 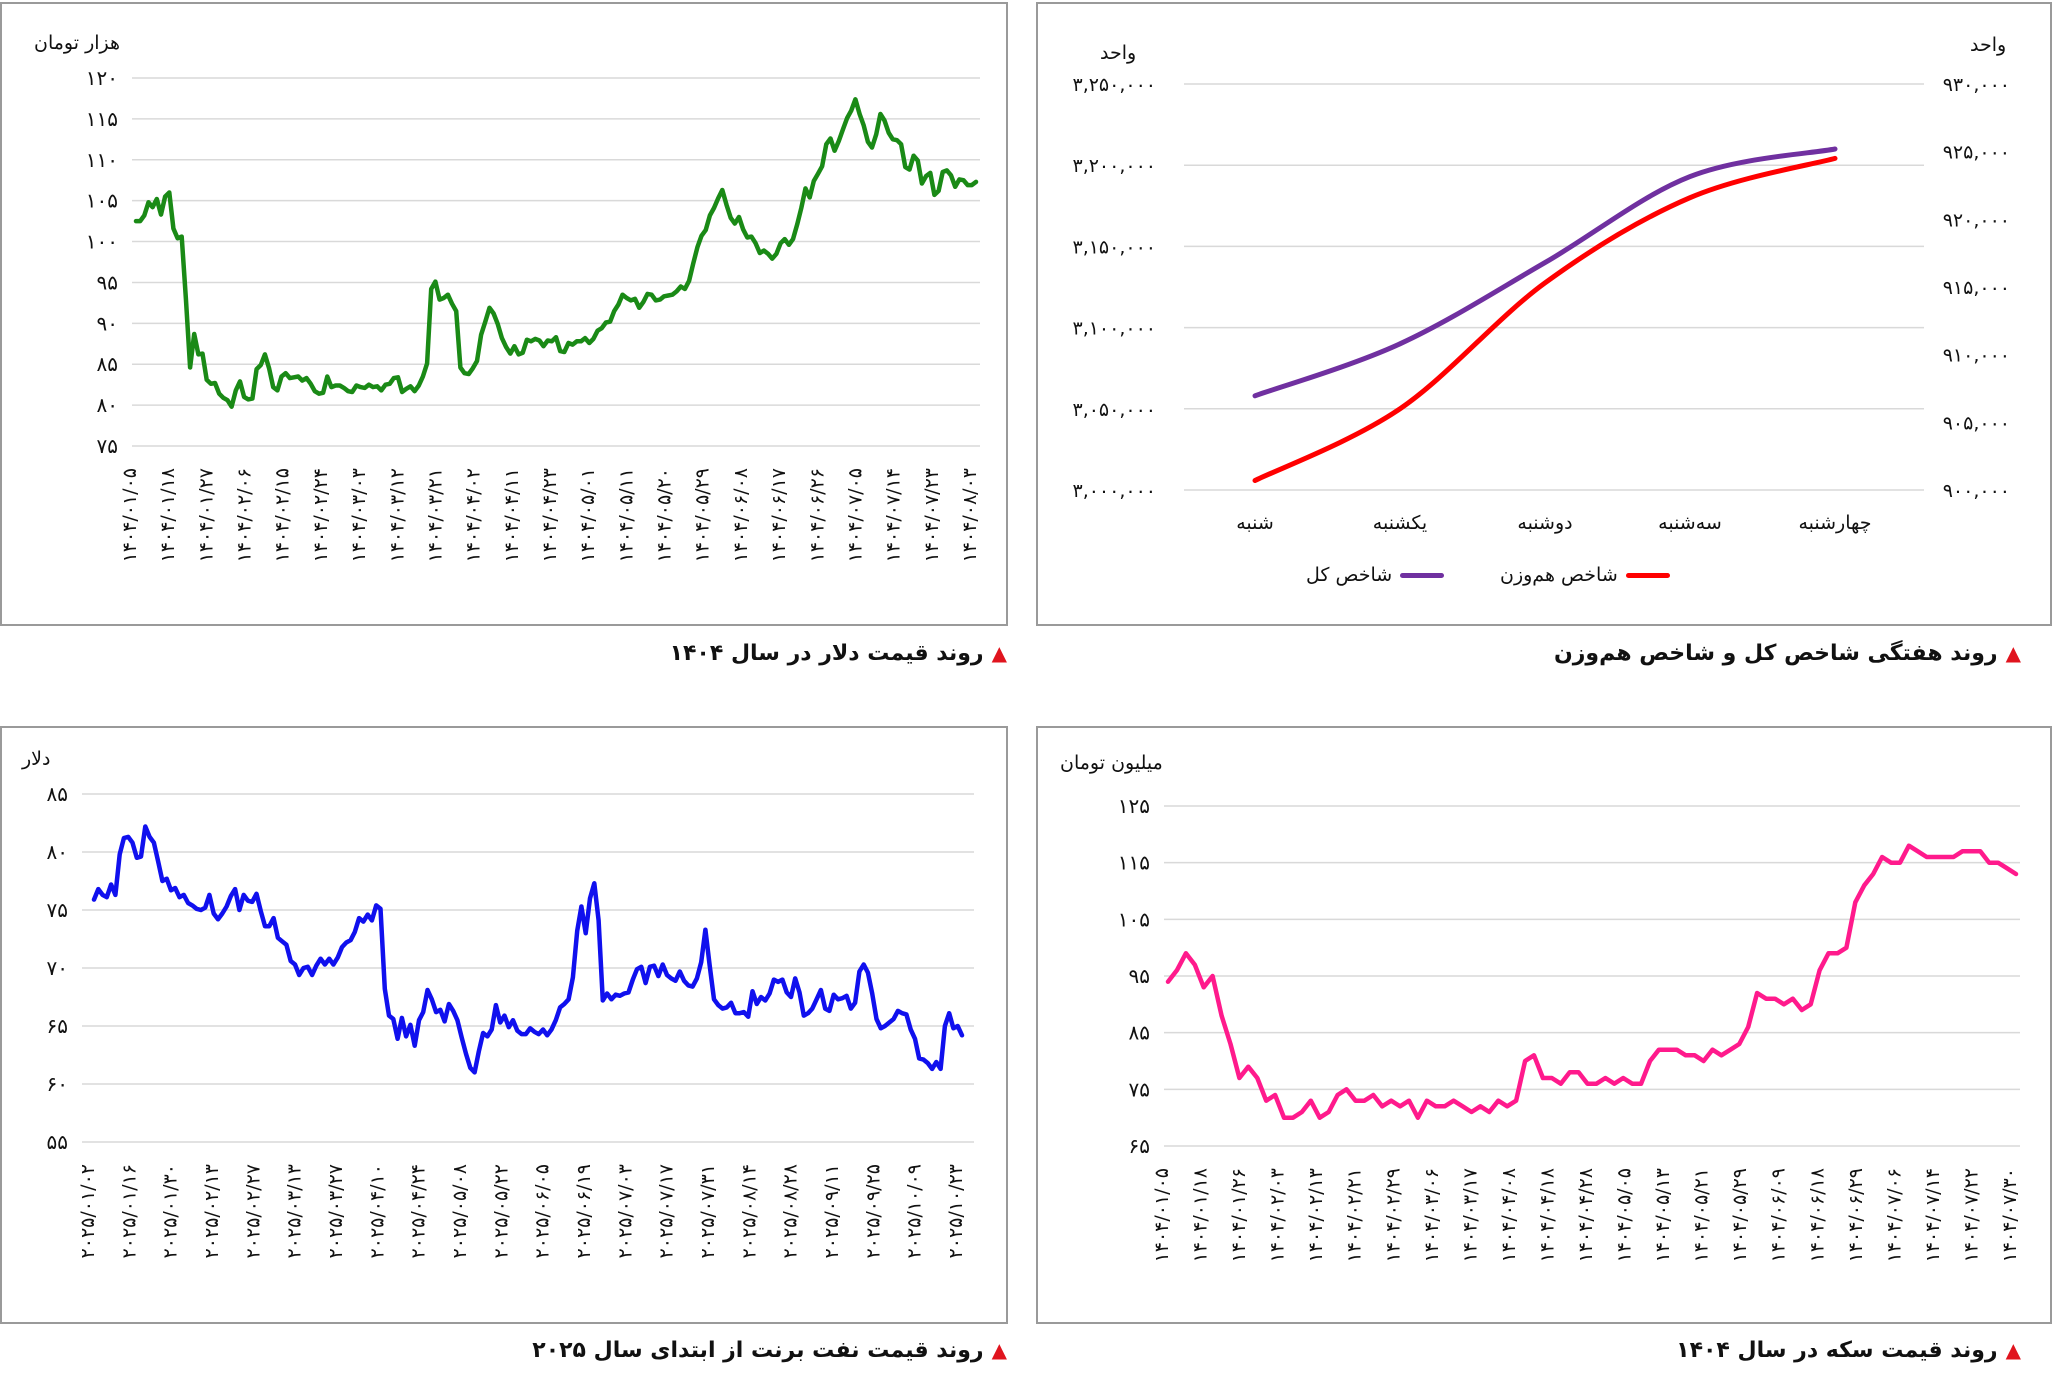 I want to click on coin-x-tick-label: ۱۴۰۴/۰۵/۱۳, so click(x=1663, y=1215).